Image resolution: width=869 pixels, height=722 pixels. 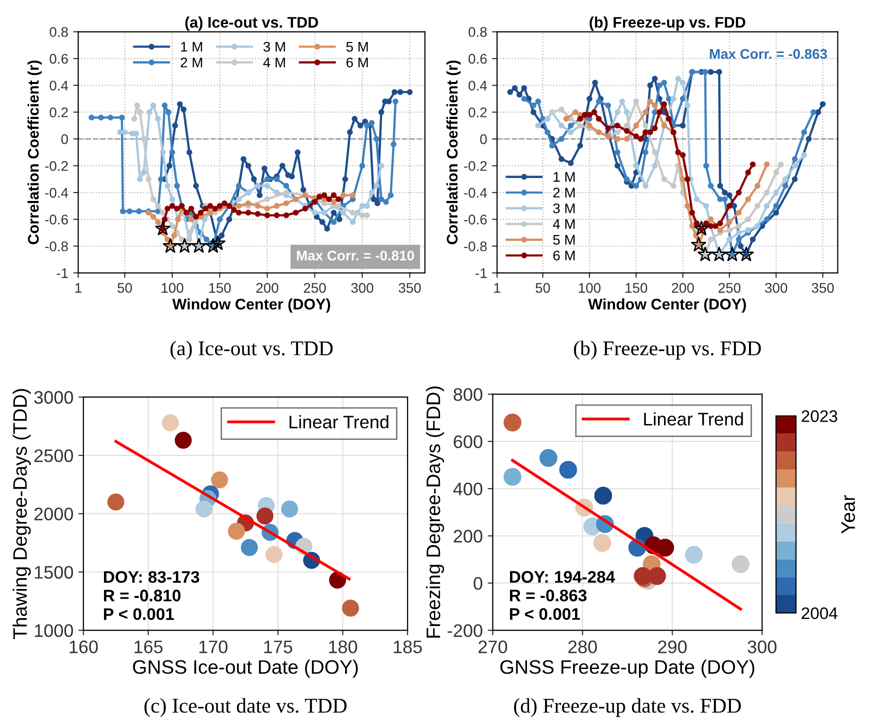 What do you see at coordinates (582, 647) in the screenshot?
I see `x-tick-label: 280` at bounding box center [582, 647].